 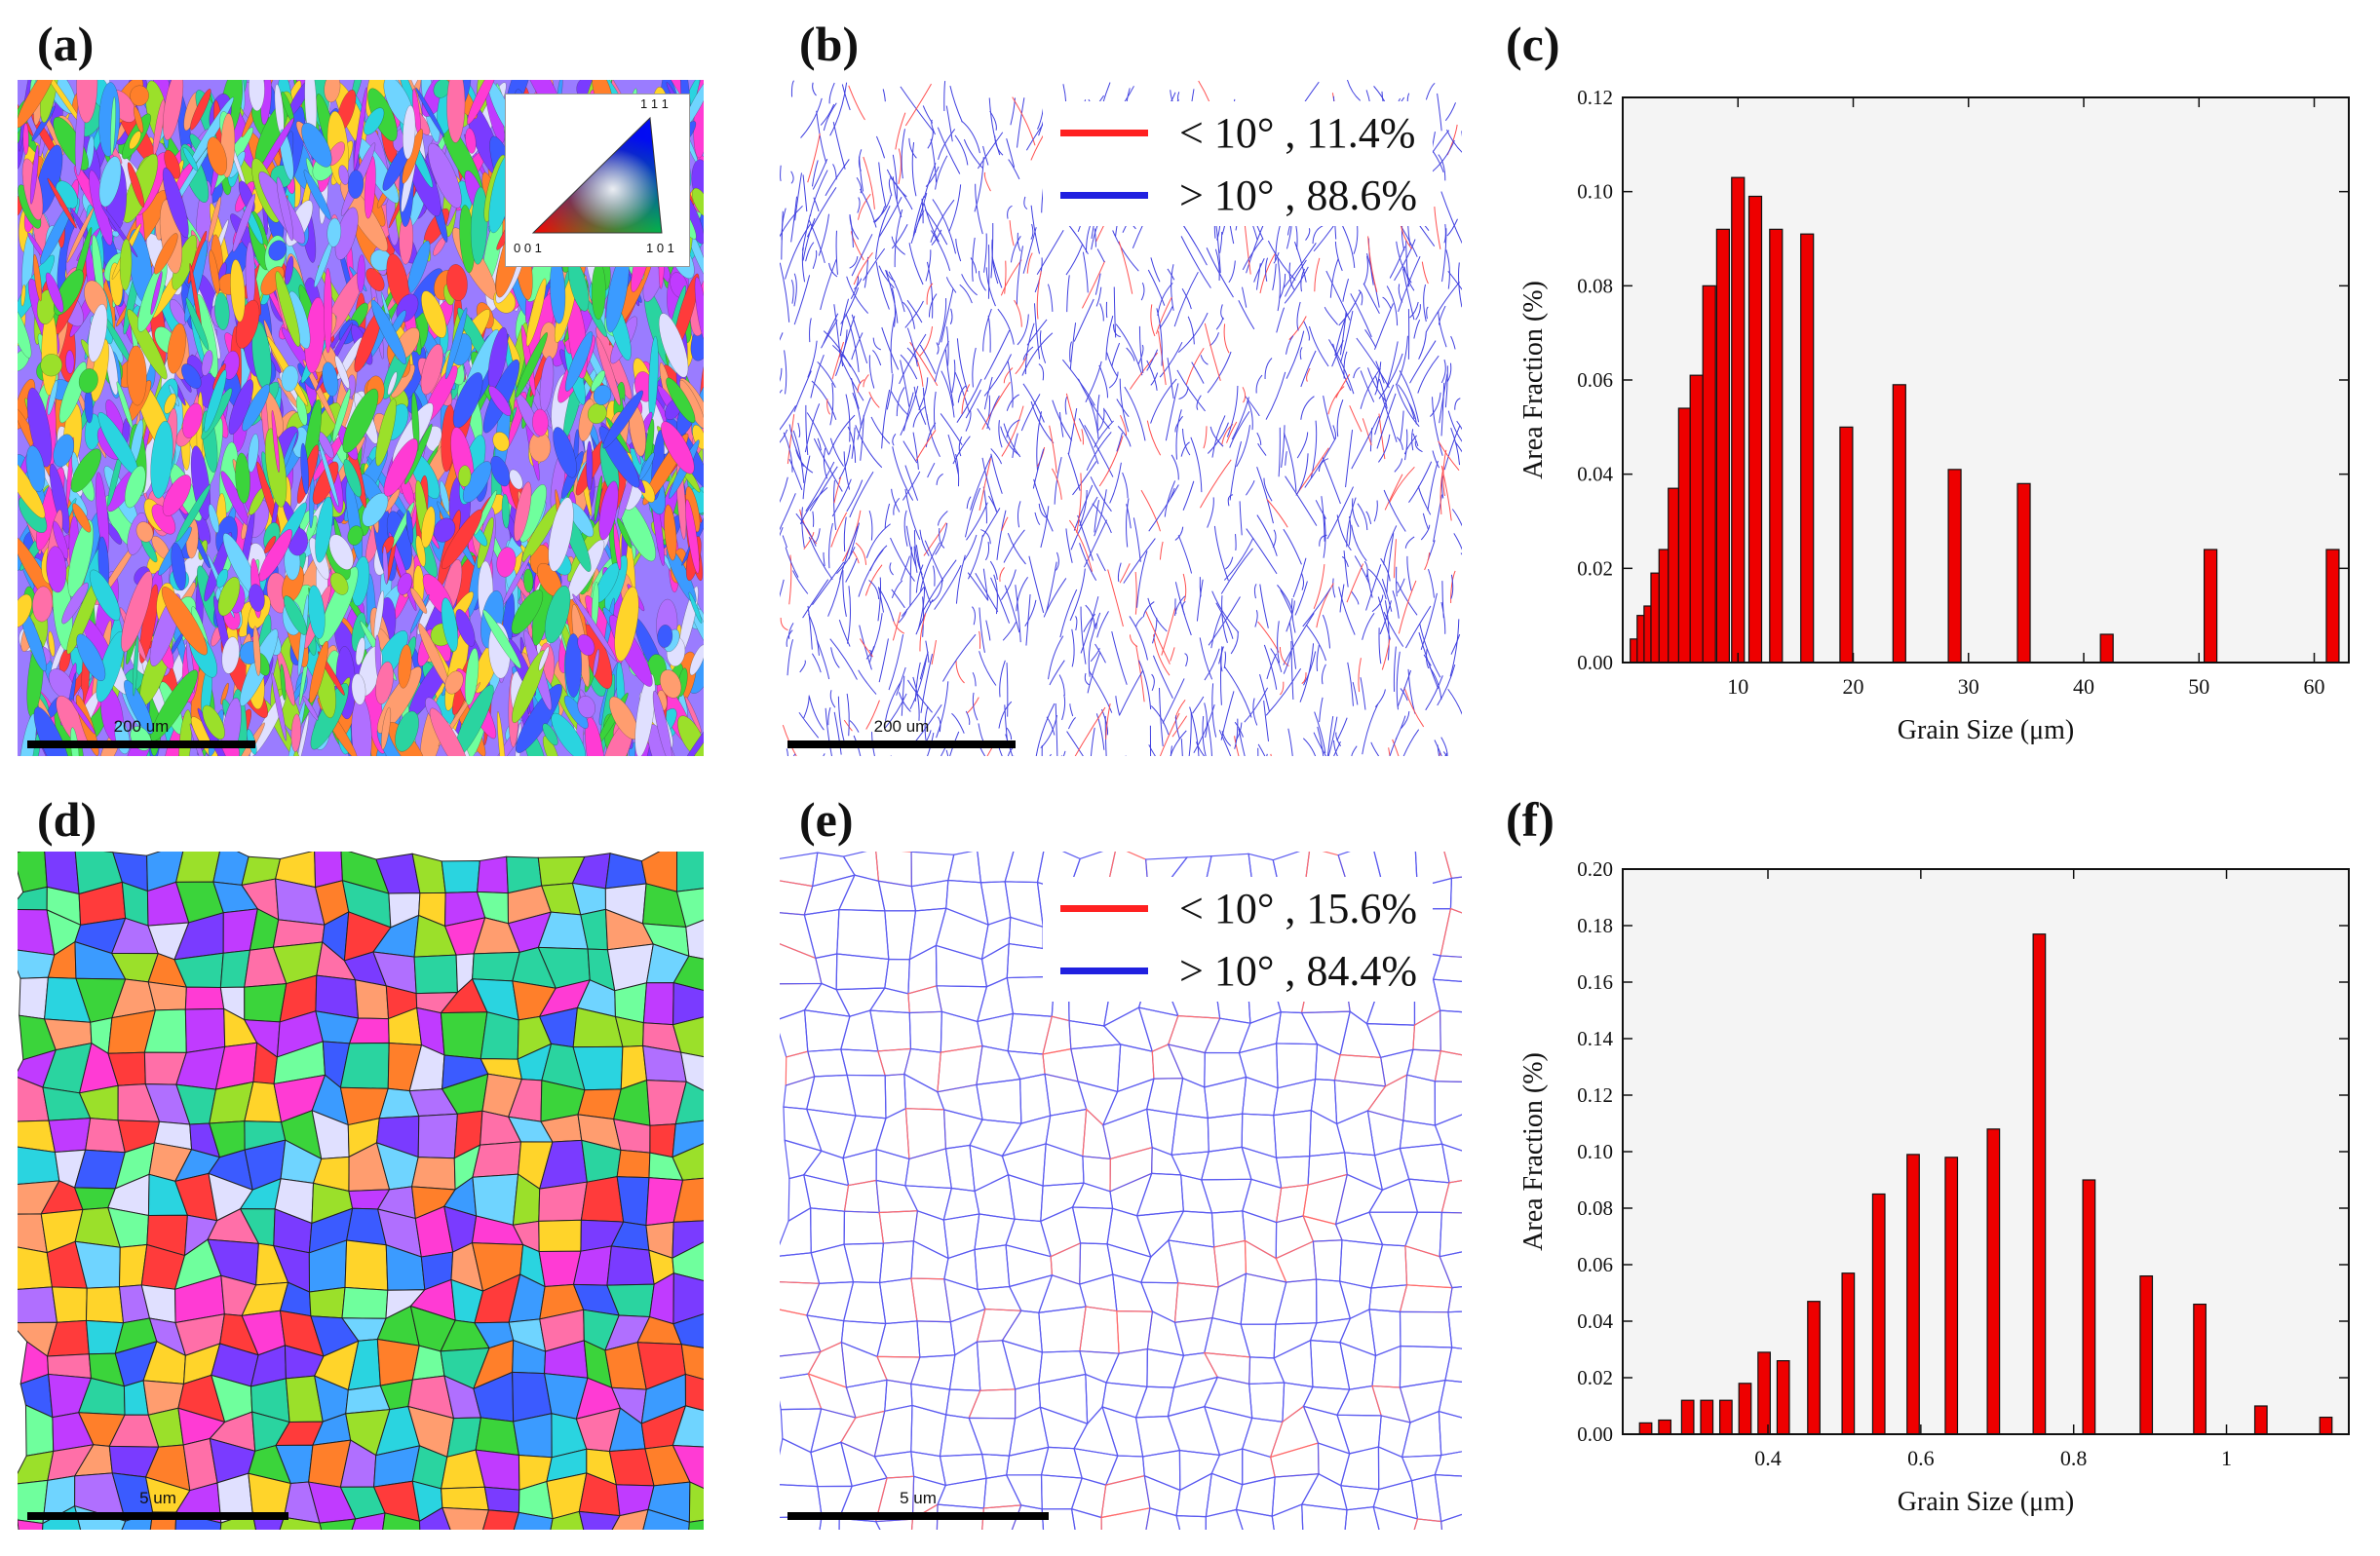 I want to click on y-tick-label: 0.16, so click(x=1595, y=982).